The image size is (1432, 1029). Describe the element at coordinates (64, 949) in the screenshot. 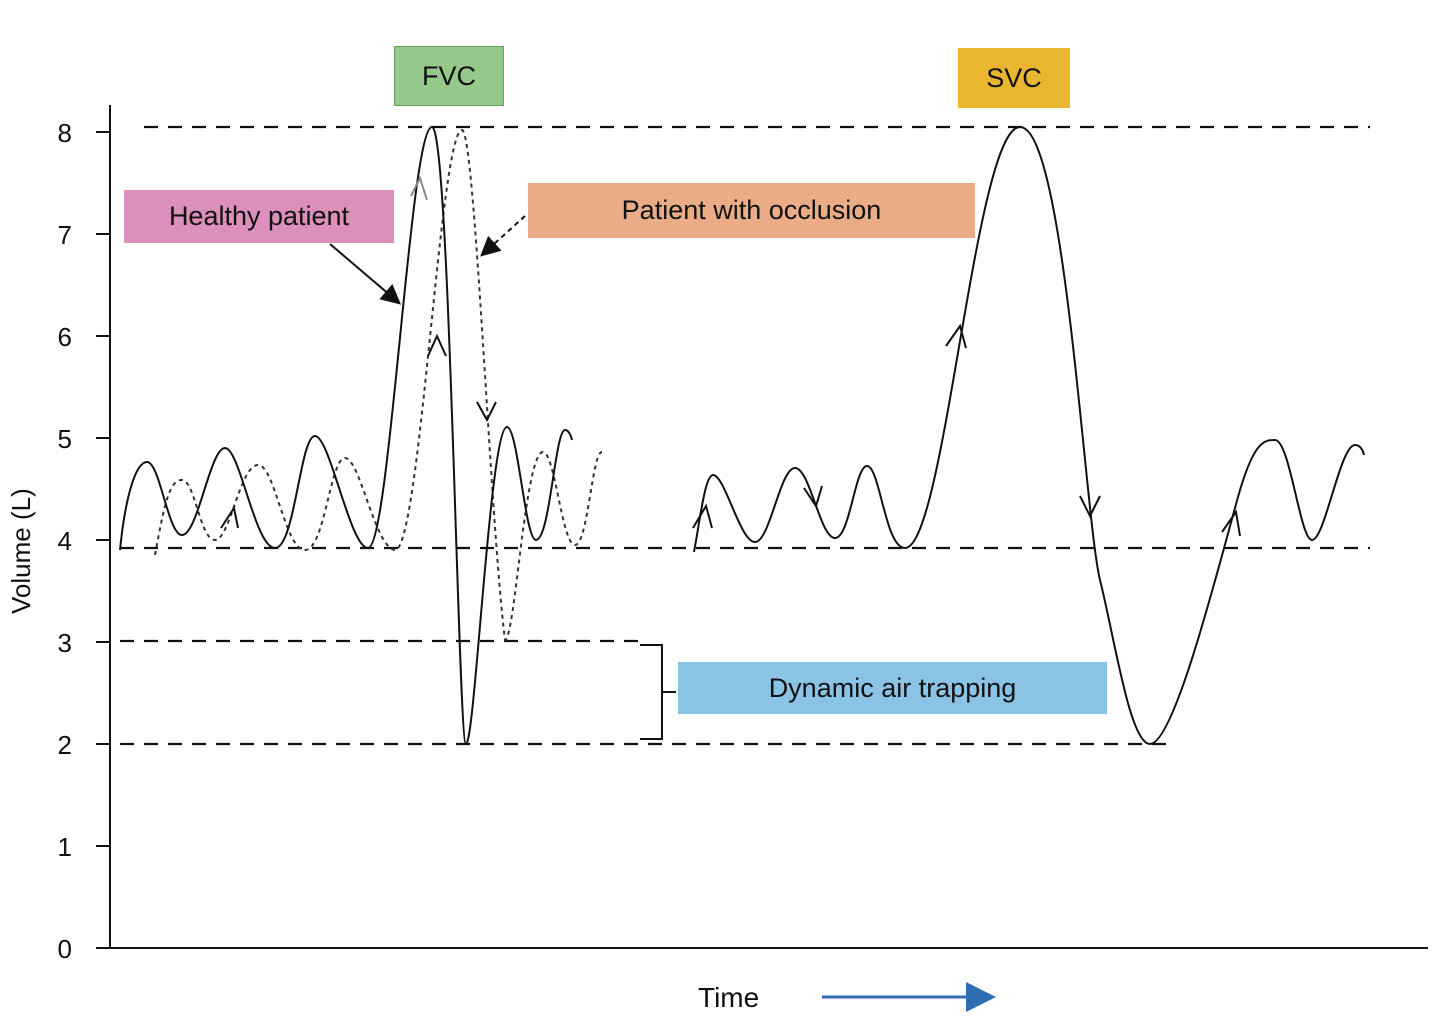

I see `y-tick-label: 0` at that location.